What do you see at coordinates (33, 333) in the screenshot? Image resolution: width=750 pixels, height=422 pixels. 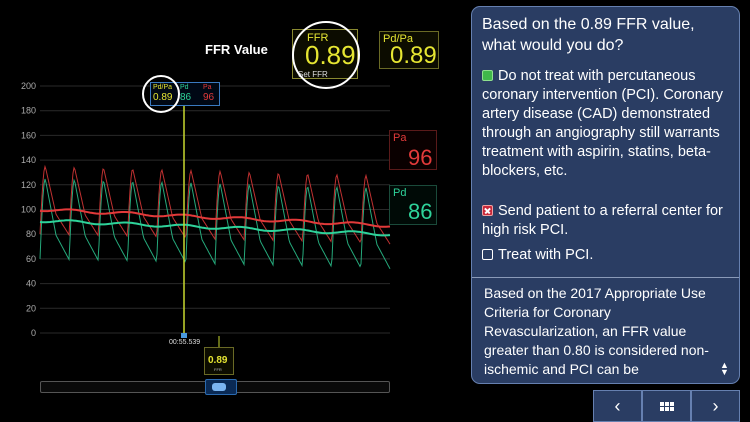 I see `y-tick-label: 0` at bounding box center [33, 333].